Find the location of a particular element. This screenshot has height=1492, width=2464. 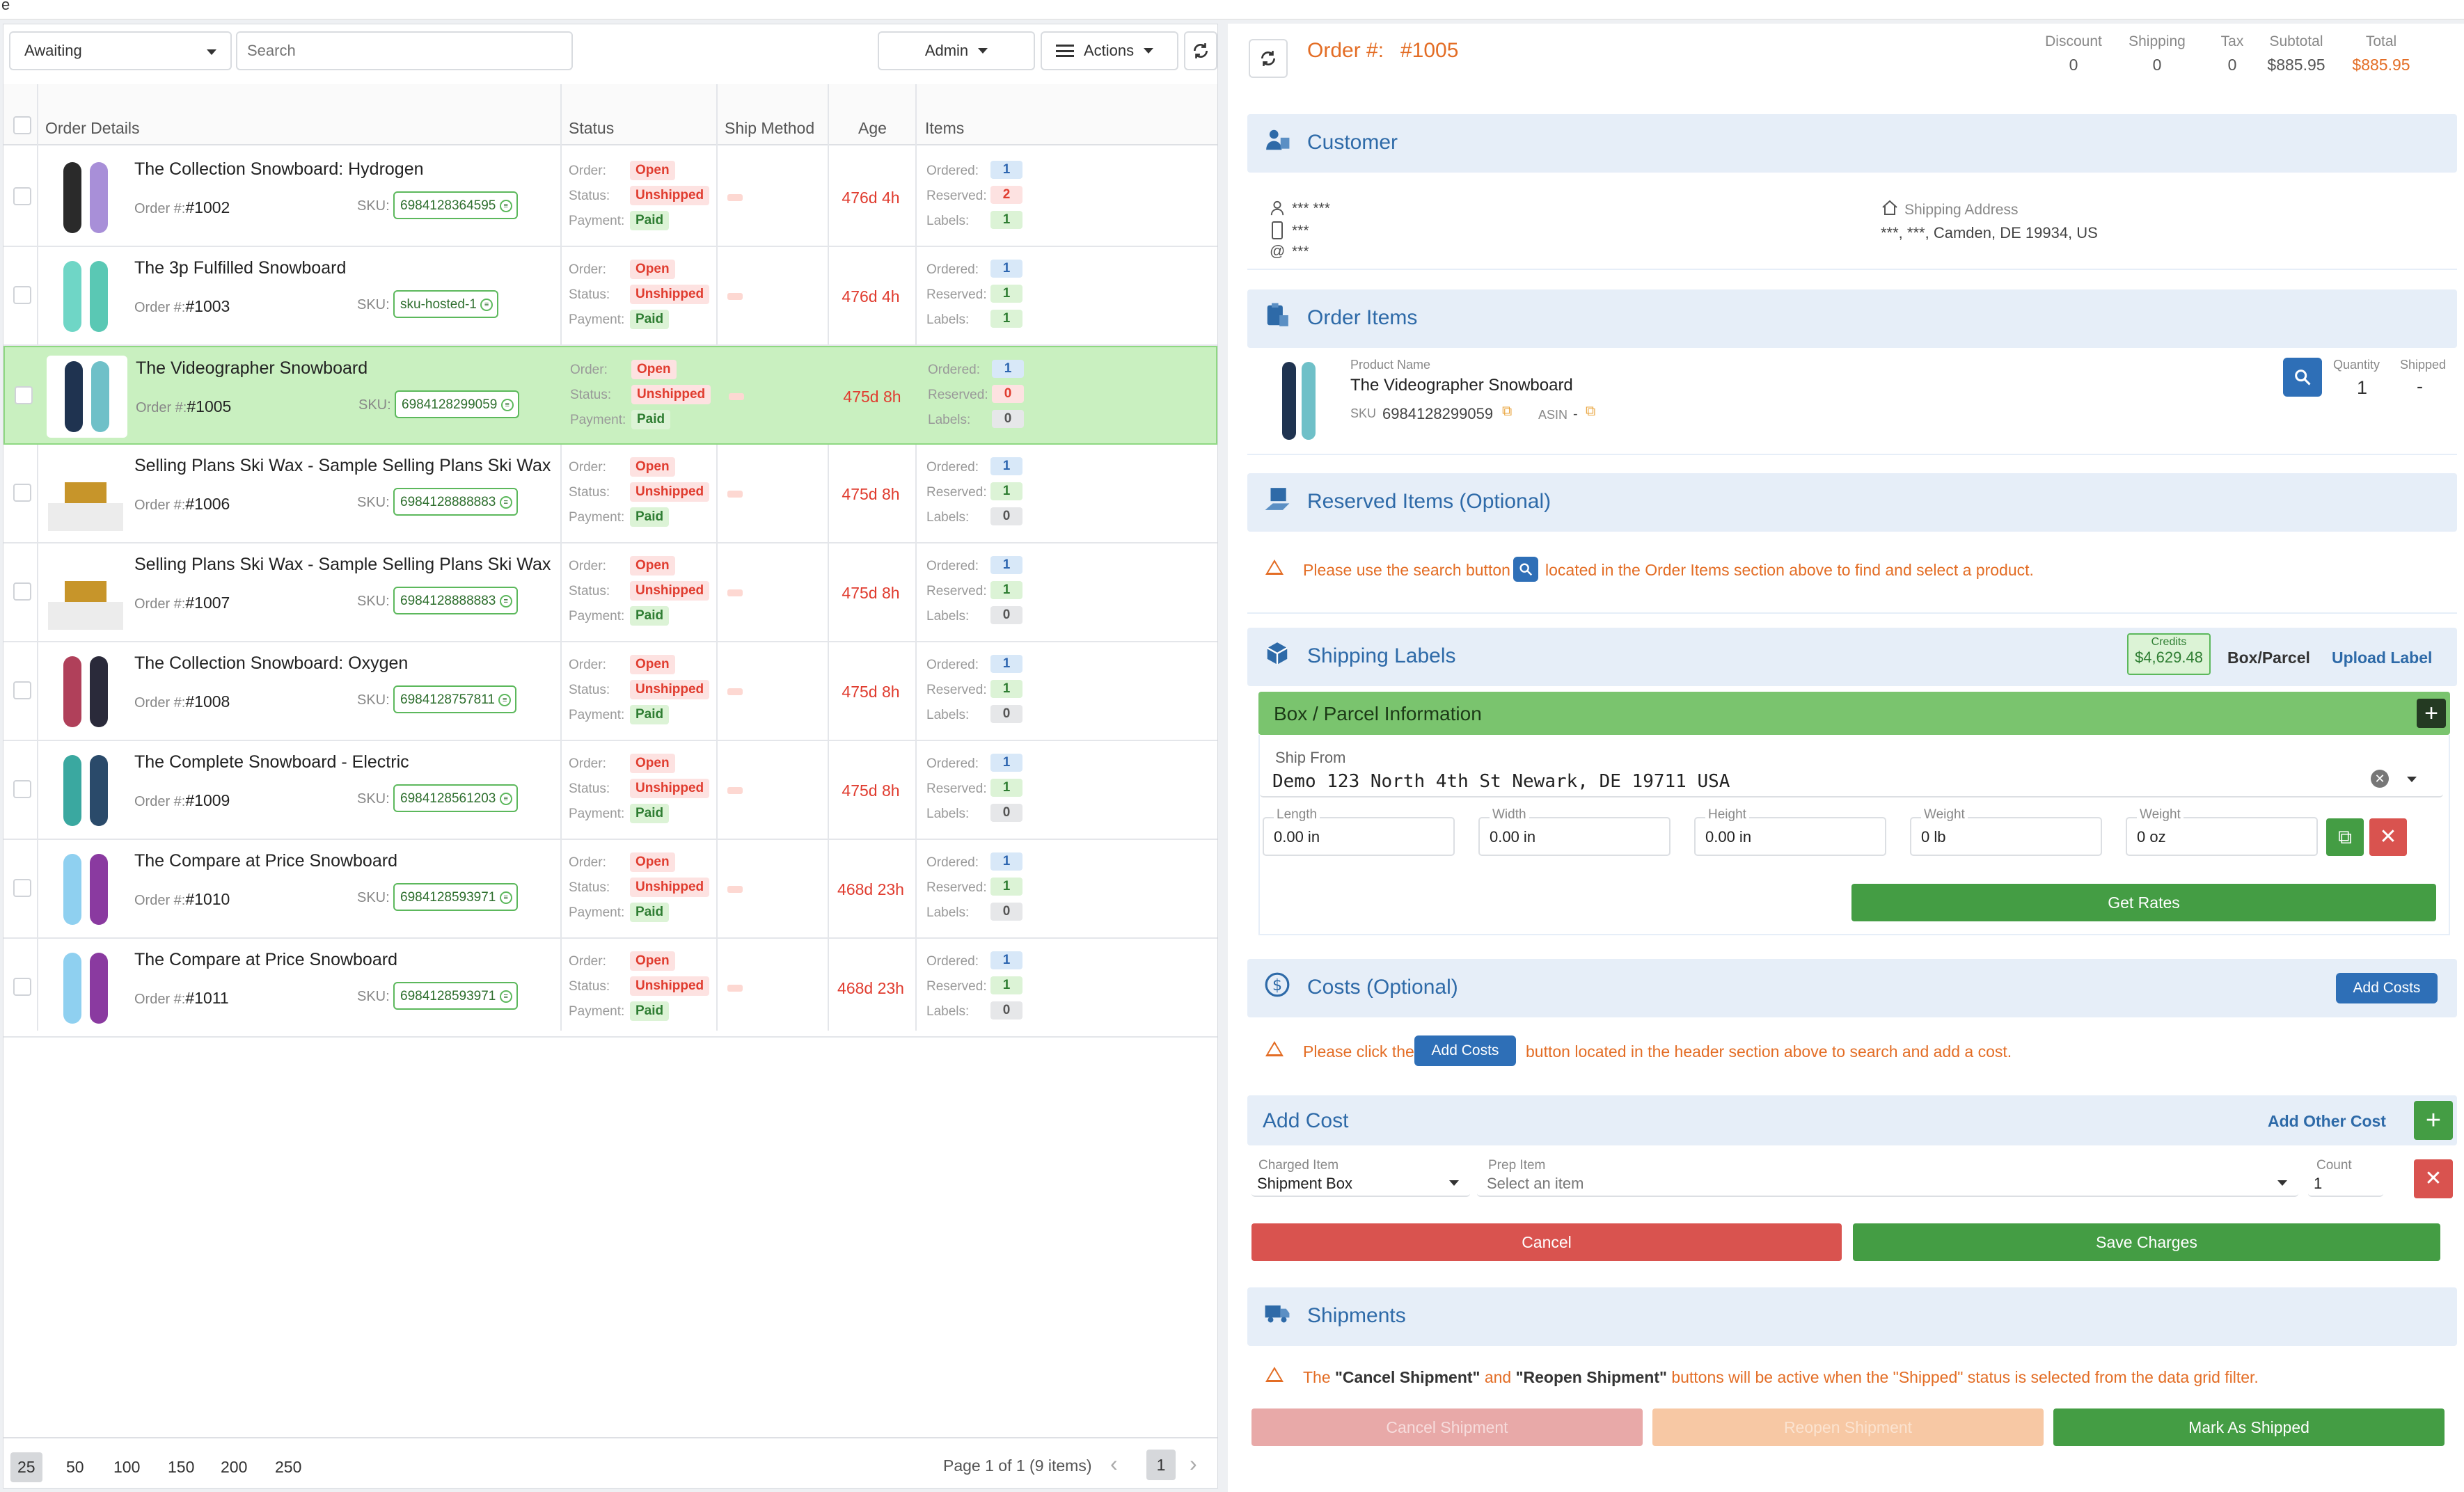

reopen-shipment-button: Reopen Shipment is located at coordinates (1848, 1427).